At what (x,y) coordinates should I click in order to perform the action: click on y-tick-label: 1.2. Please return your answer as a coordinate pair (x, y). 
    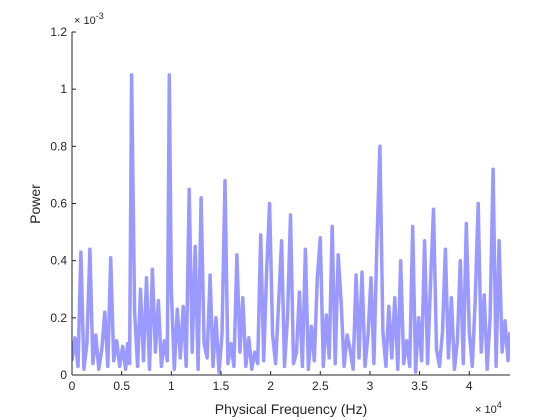
    Looking at the image, I should click on (58, 32).